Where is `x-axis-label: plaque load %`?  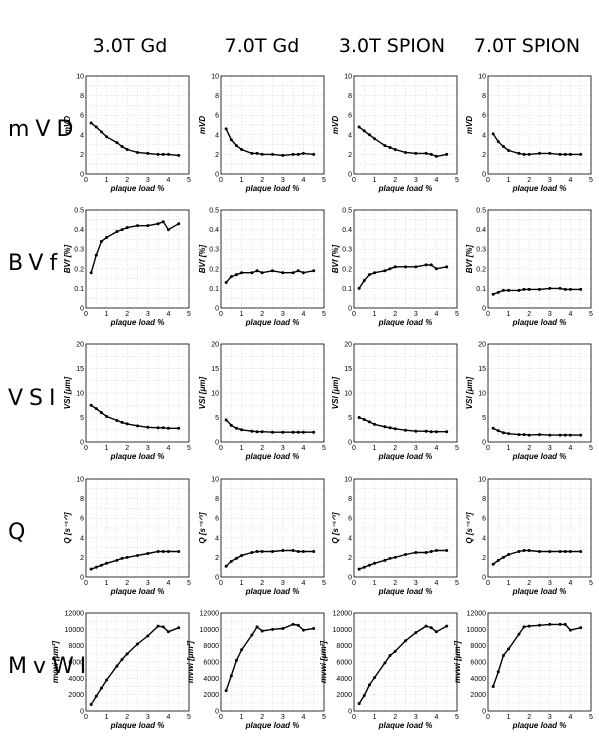
x-axis-label: plaque load % is located at coordinates (137, 456).